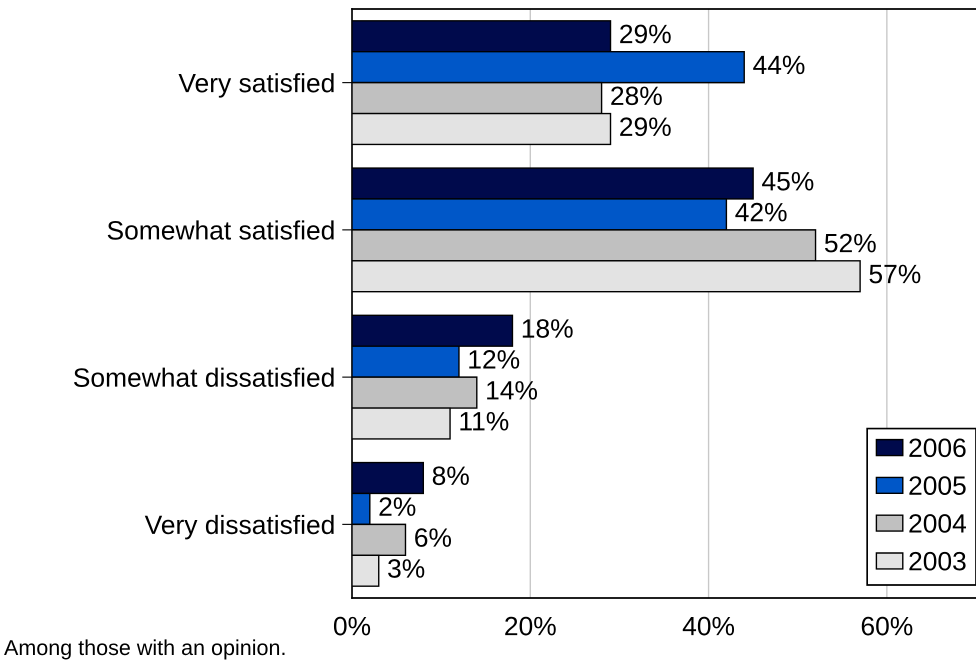  I want to click on data-label: 14%, so click(512, 390).